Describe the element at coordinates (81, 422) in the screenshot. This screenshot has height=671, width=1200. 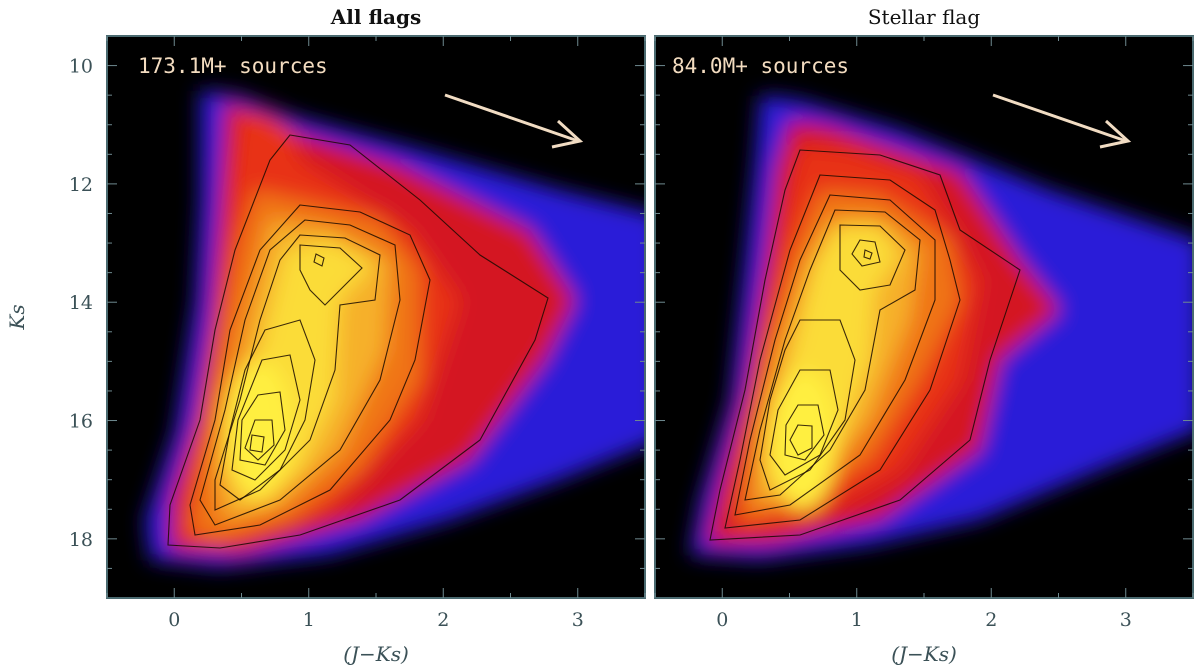
I see `y-tick-label: 16` at that location.